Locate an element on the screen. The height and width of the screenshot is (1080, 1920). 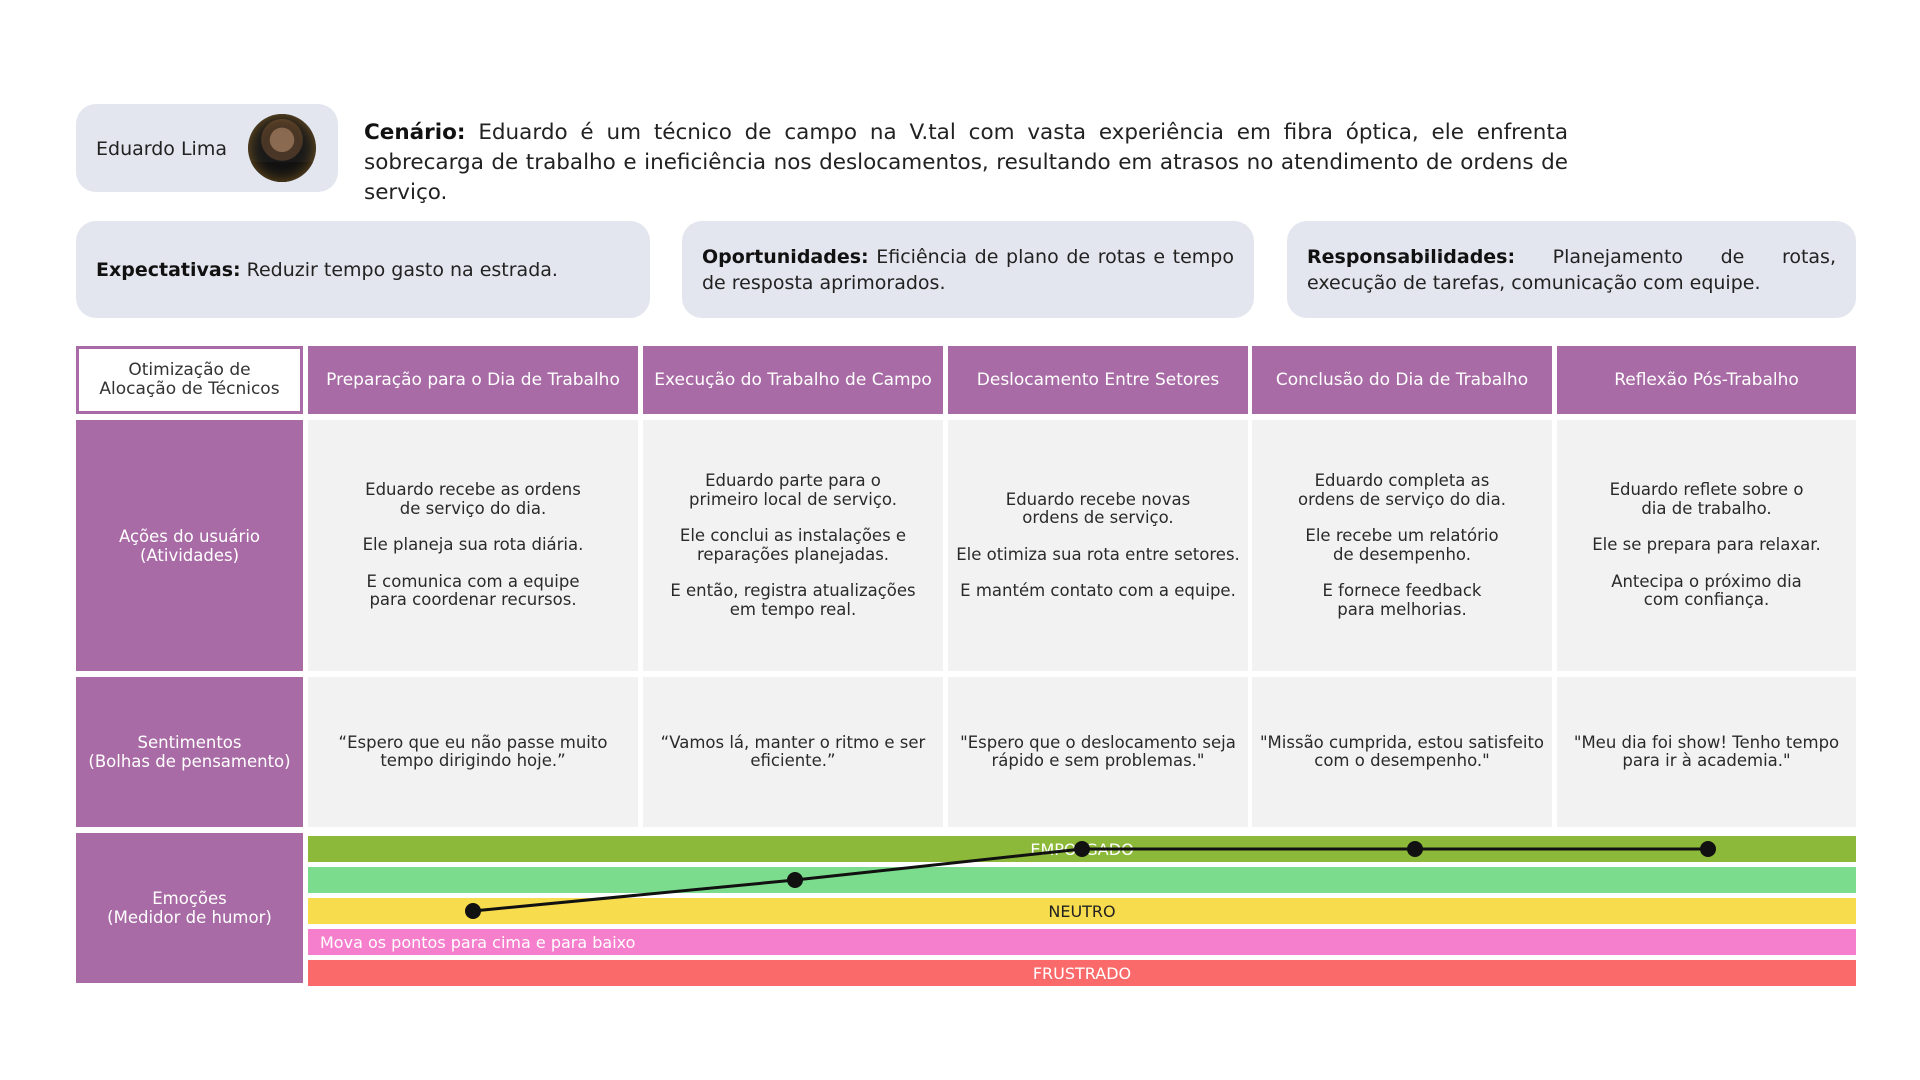
row-label-line: (Bolhas de pensamento) is located at coordinates (189, 761).